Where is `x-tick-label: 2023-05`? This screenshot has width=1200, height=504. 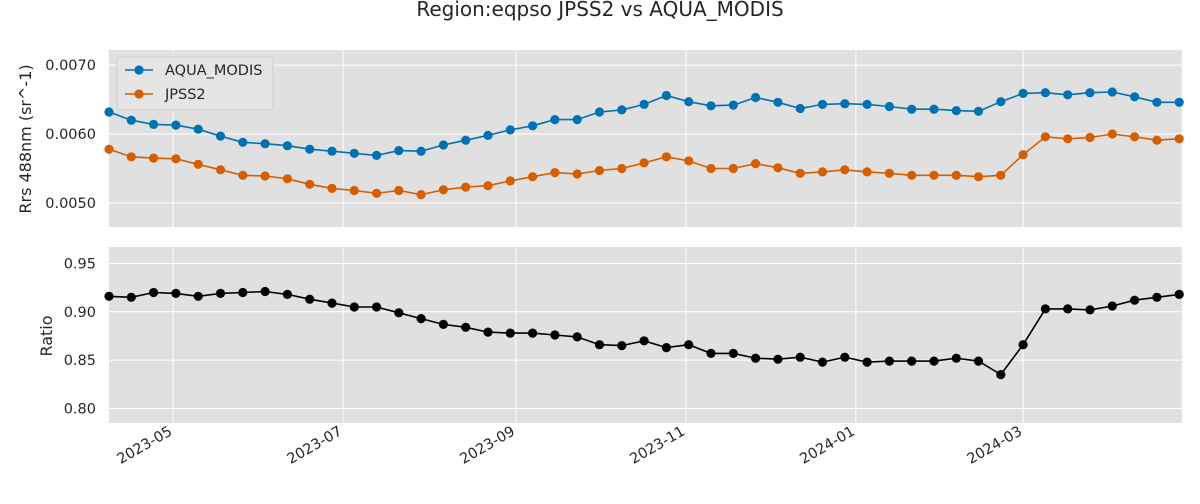 x-tick-label: 2023-05 is located at coordinates (145, 446).